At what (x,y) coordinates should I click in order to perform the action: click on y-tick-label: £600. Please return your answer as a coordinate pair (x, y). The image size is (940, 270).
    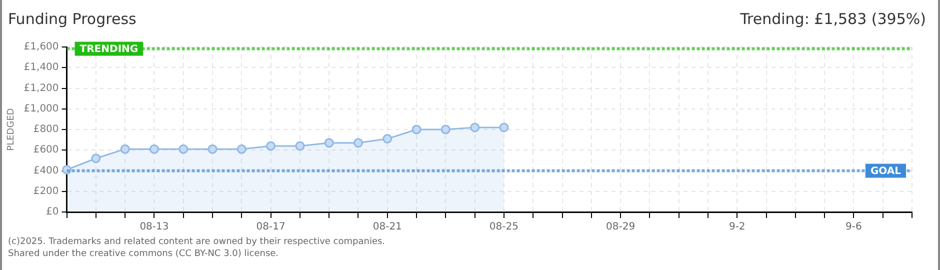
    Looking at the image, I should click on (46, 150).